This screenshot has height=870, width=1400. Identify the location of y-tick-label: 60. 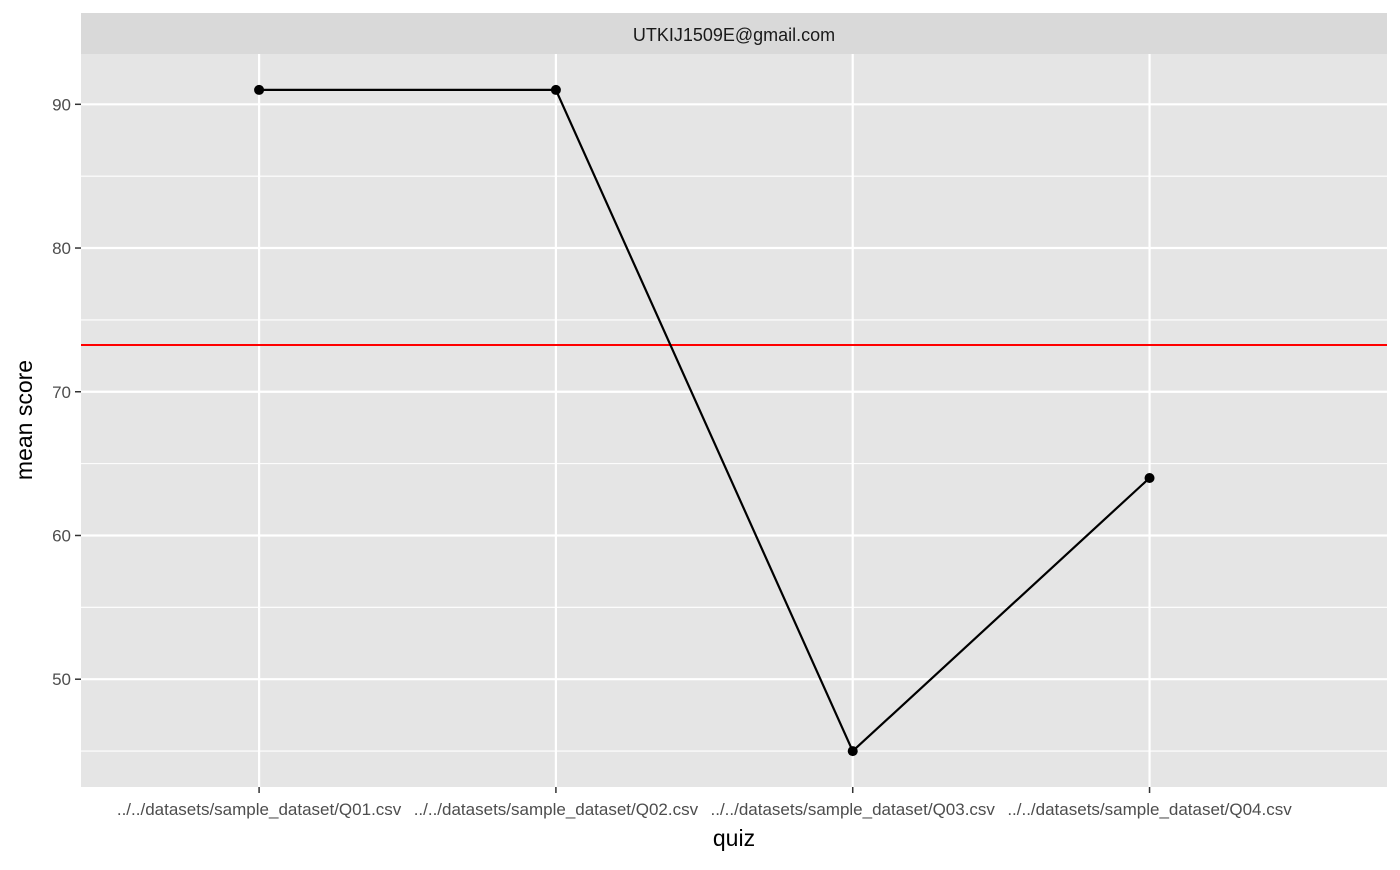
(61, 535).